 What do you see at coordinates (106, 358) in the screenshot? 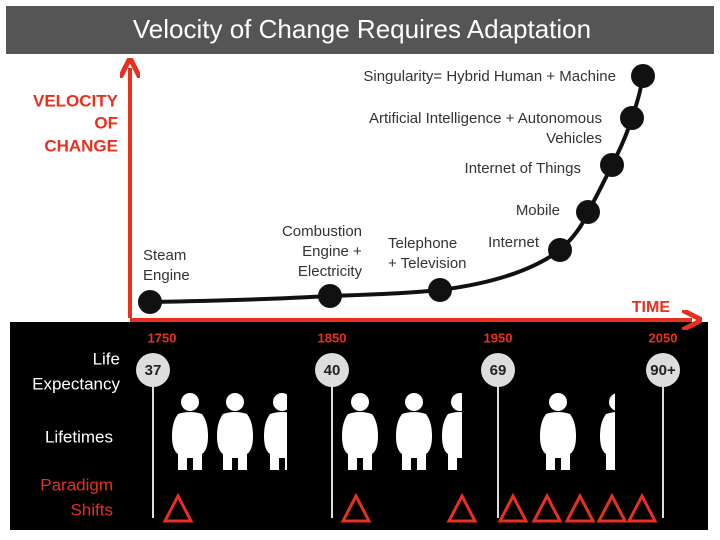
I see `row-label: Life` at bounding box center [106, 358].